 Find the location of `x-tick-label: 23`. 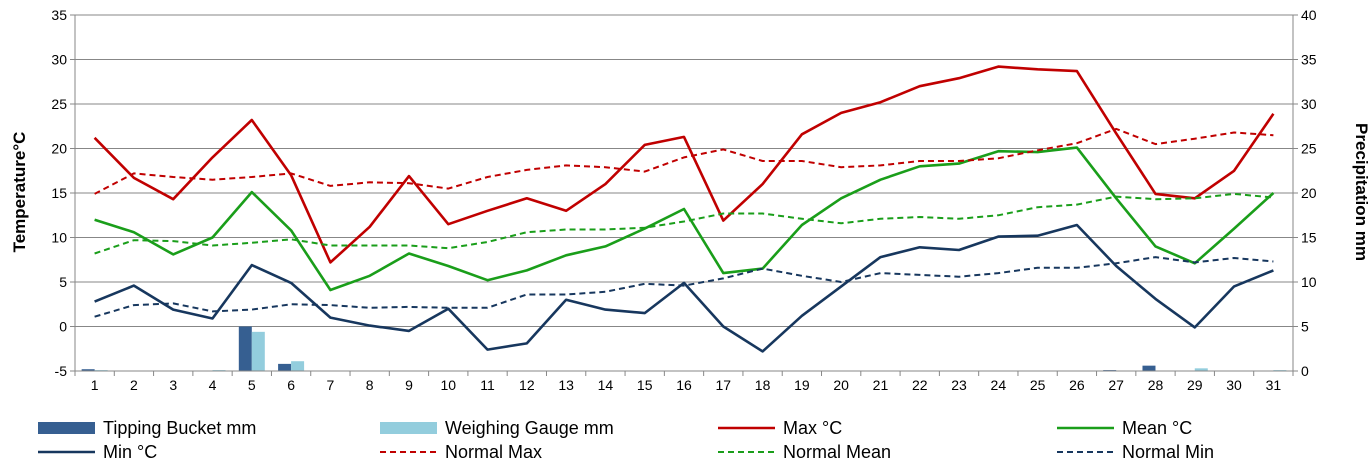

x-tick-label: 23 is located at coordinates (959, 385).